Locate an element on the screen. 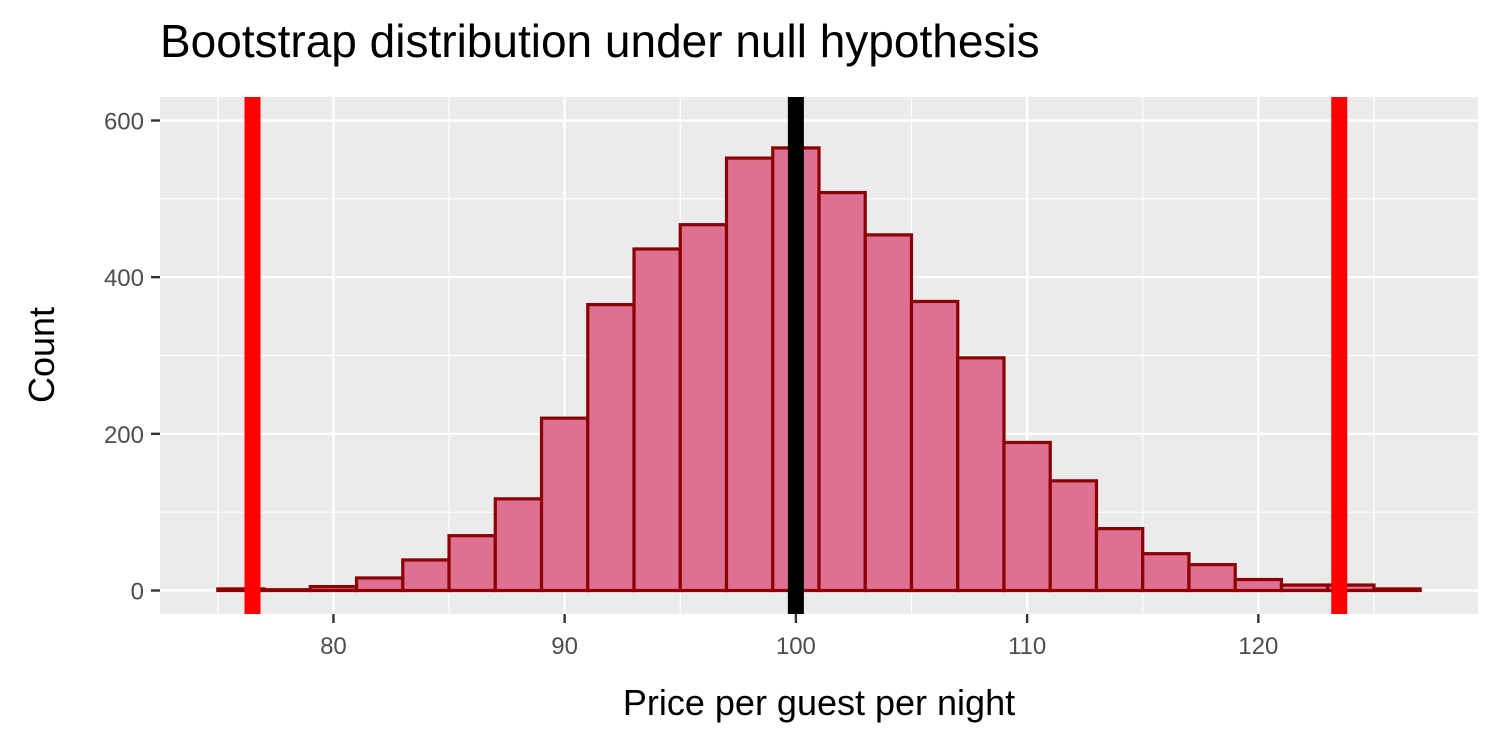  x-axis-title: Price per guest per night is located at coordinates (819, 702).